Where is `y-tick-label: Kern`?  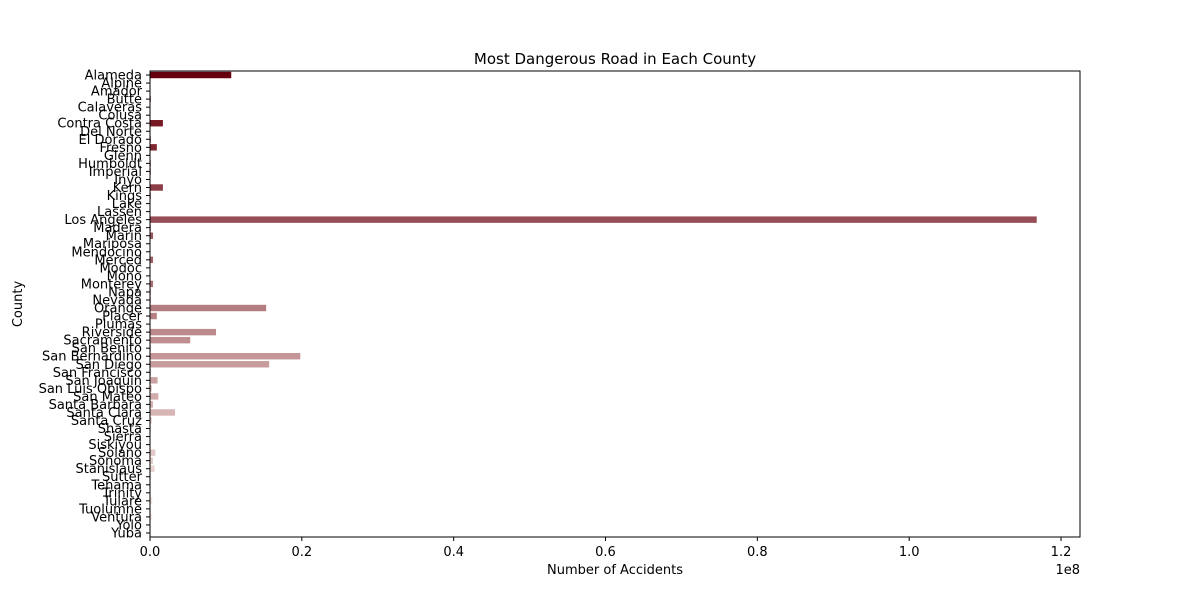 y-tick-label: Kern is located at coordinates (127, 188).